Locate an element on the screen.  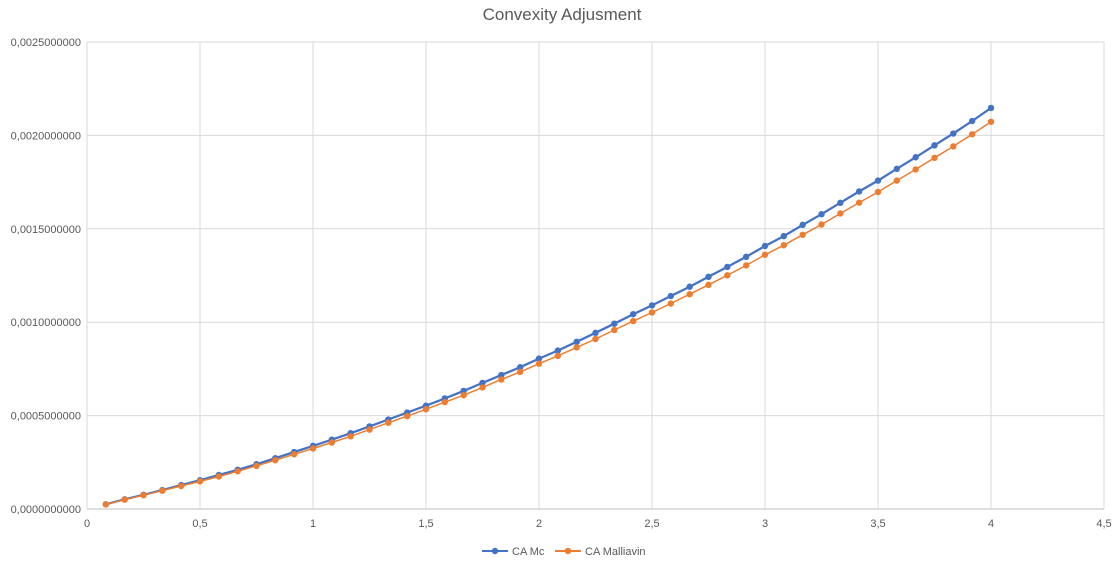
y-tick-label: 0,0000000000 is located at coordinates (46, 510).